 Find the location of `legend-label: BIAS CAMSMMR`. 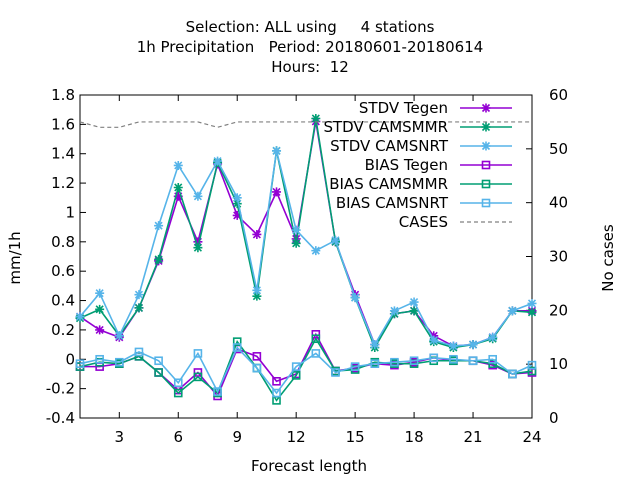

legend-label: BIAS CAMSMMR is located at coordinates (388, 184).